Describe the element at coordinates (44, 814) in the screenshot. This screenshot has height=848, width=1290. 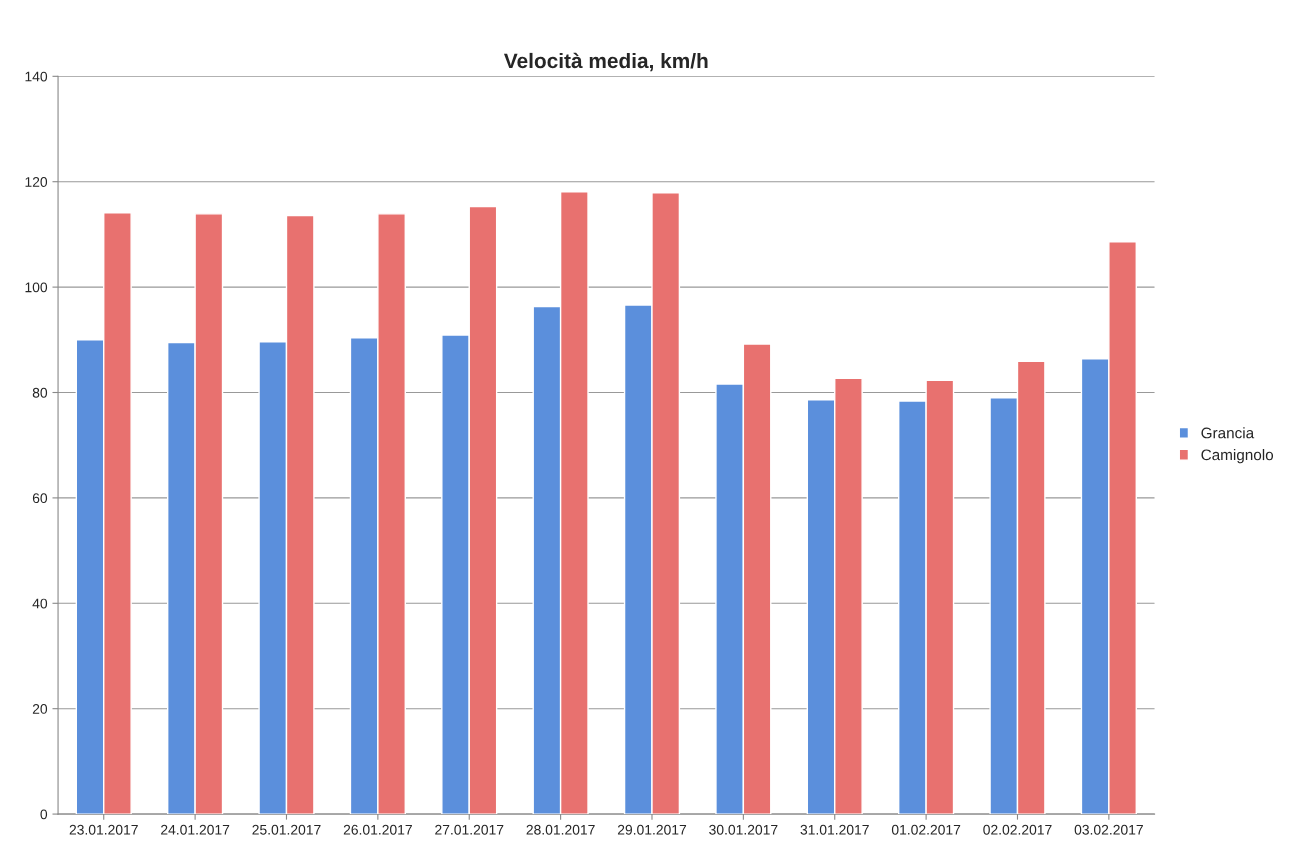
I see `y-tick-label: 0` at that location.